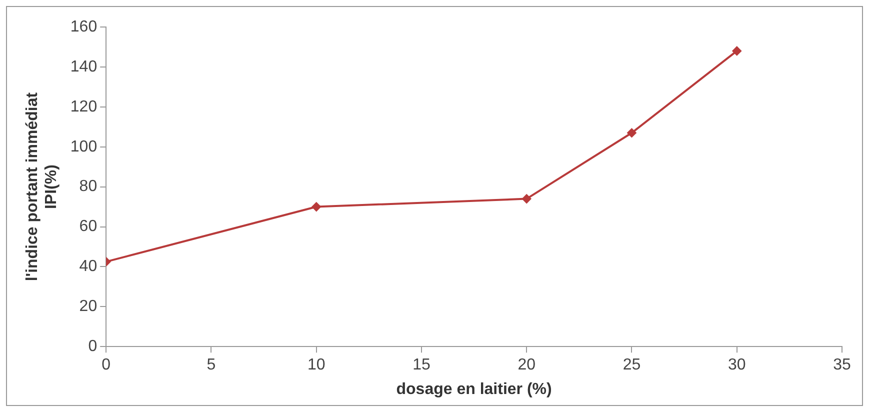  What do you see at coordinates (737, 365) in the screenshot?
I see `x-tick-label: 30` at bounding box center [737, 365].